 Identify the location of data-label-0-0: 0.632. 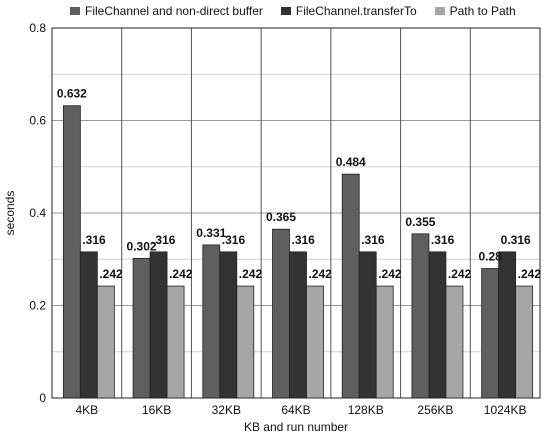
(72, 94).